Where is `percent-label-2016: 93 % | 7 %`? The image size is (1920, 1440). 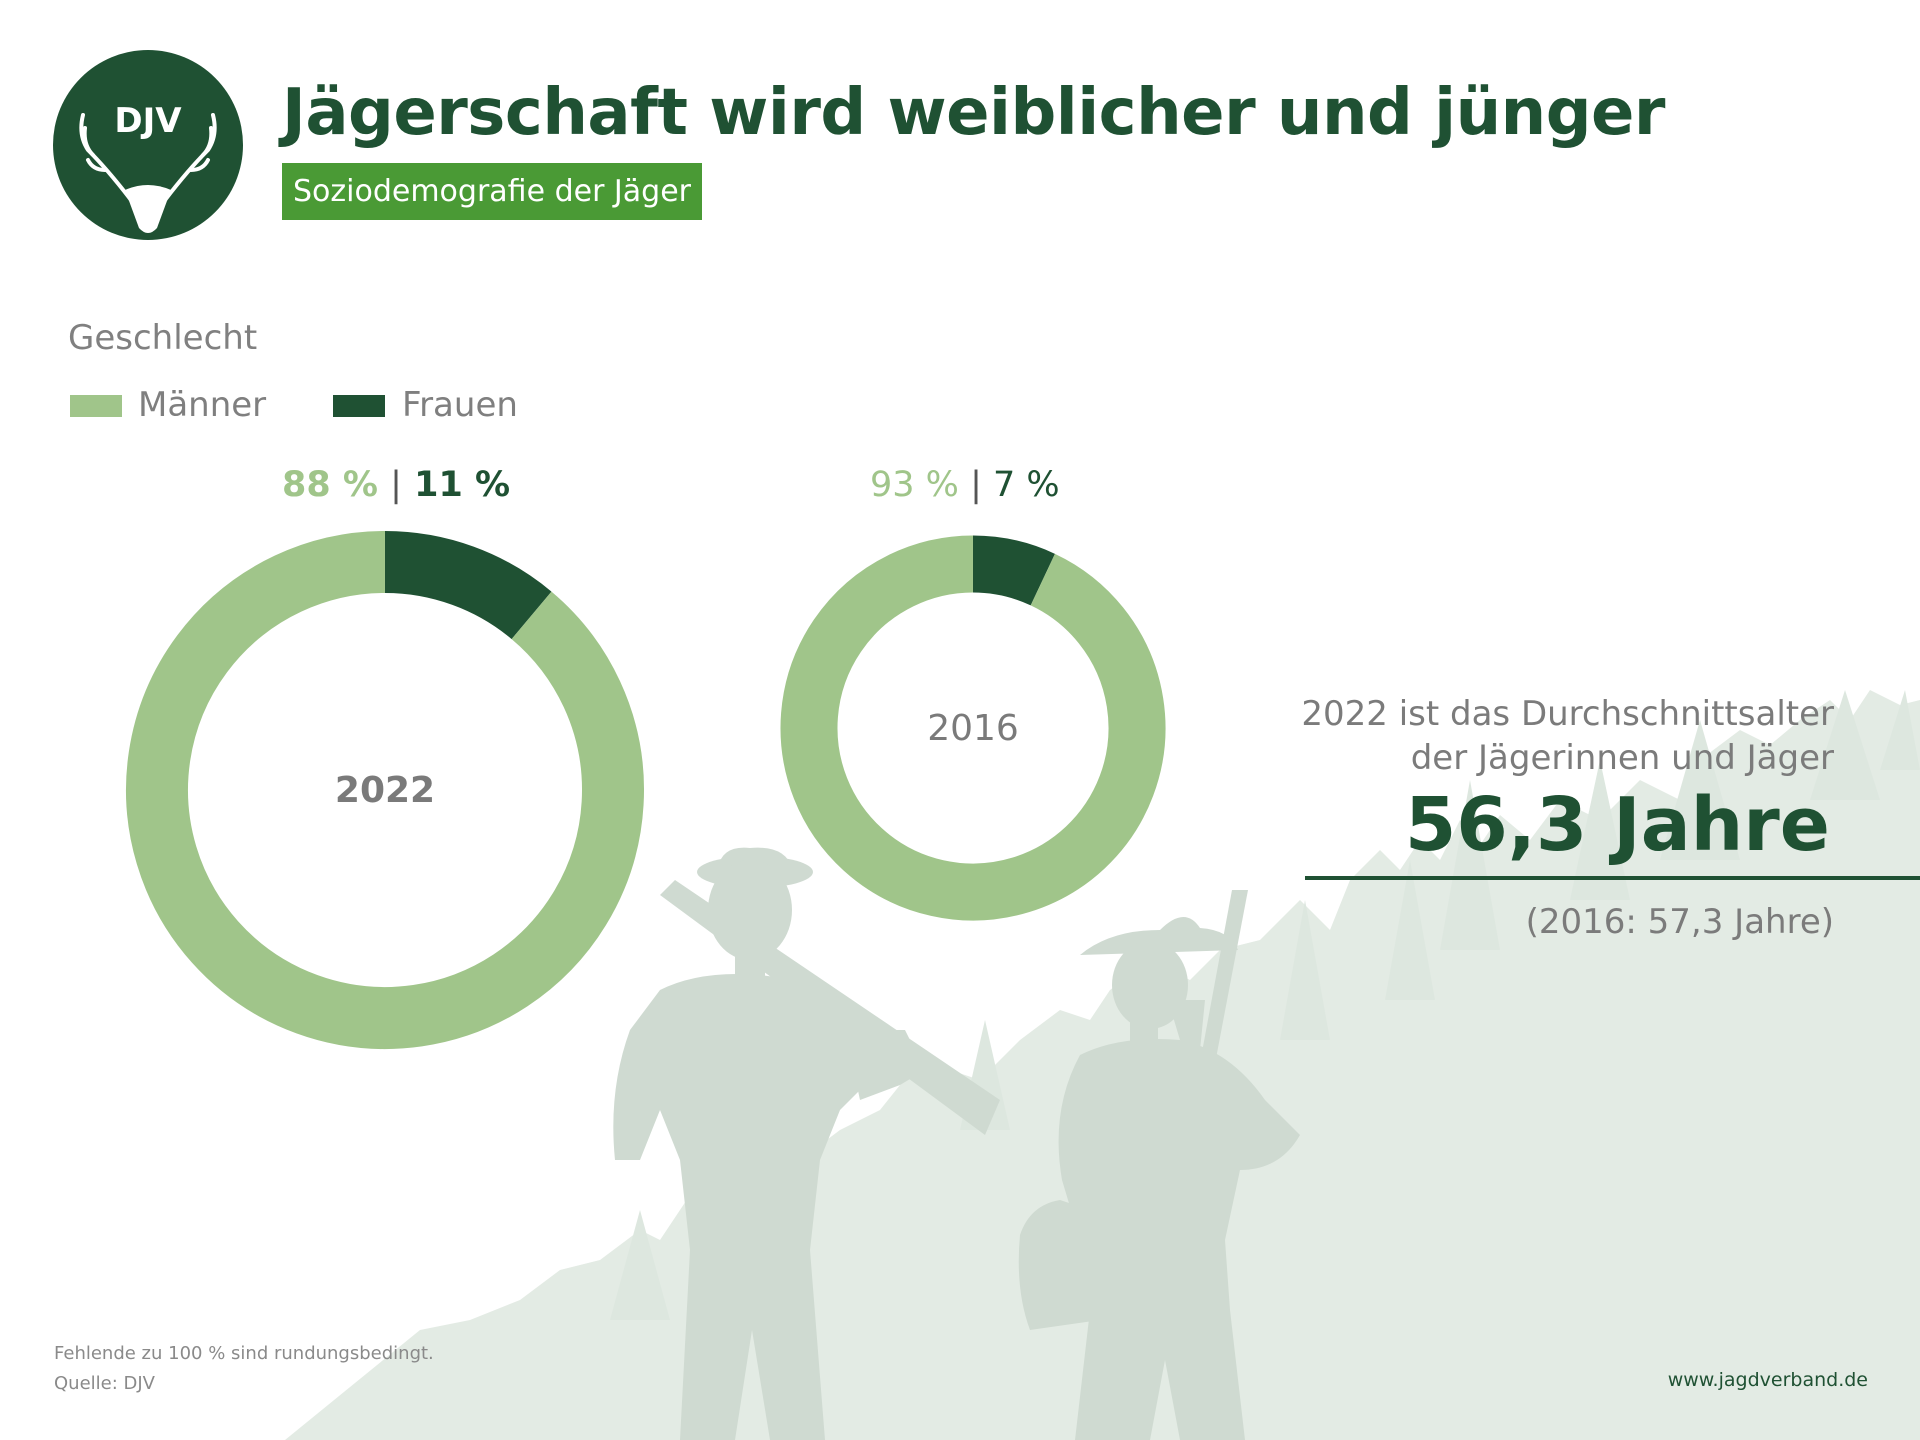 percent-label-2016: 93 % | 7 % is located at coordinates (965, 485).